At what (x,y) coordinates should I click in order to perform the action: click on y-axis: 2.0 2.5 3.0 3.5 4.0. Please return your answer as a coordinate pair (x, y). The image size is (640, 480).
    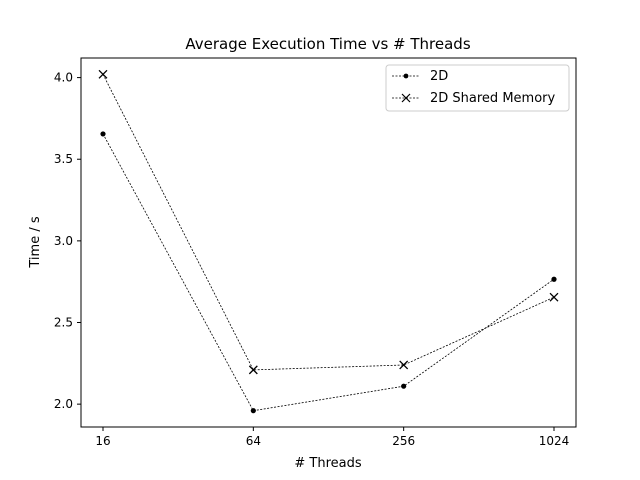
    Looking at the image, I should click on (67, 241).